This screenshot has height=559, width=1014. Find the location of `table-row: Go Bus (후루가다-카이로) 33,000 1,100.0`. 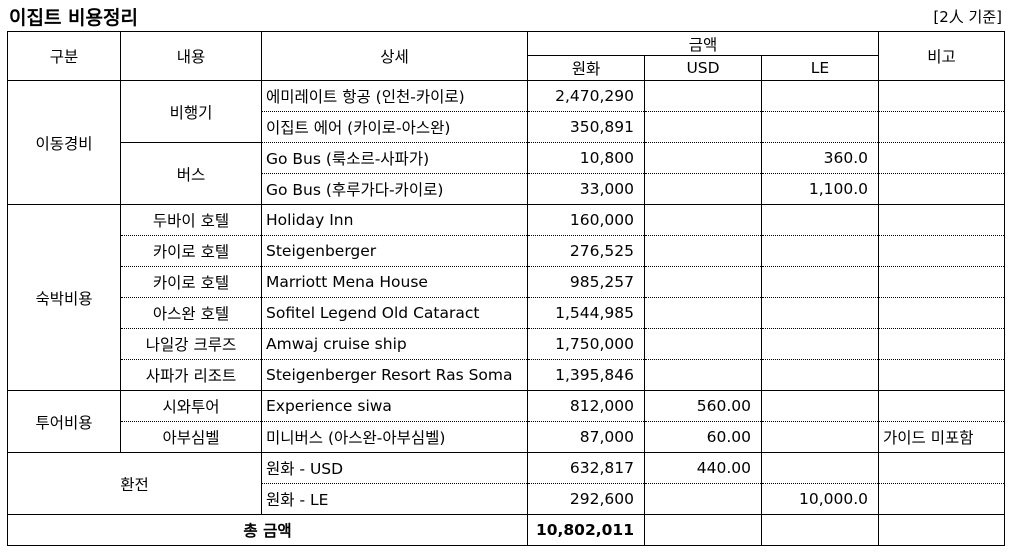

table-row: Go Bus (후루가다-카이로) 33,000 1,100.0 is located at coordinates (506, 189).